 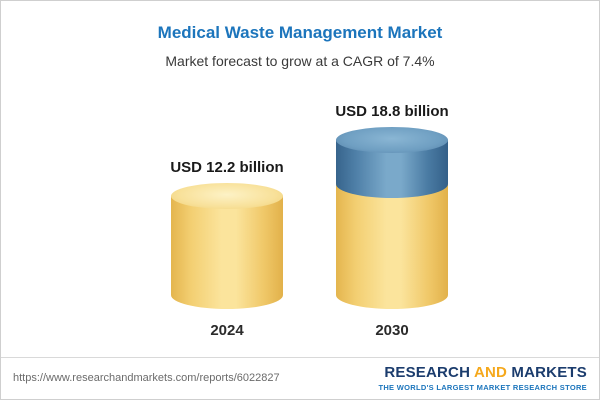 I want to click on cylinder-top-2024, so click(x=227, y=196).